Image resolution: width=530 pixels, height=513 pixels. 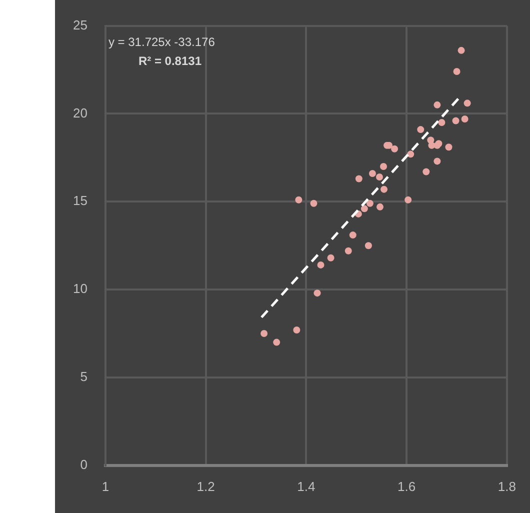 What do you see at coordinates (306, 486) in the screenshot?
I see `x-tick-label: 1.4` at bounding box center [306, 486].